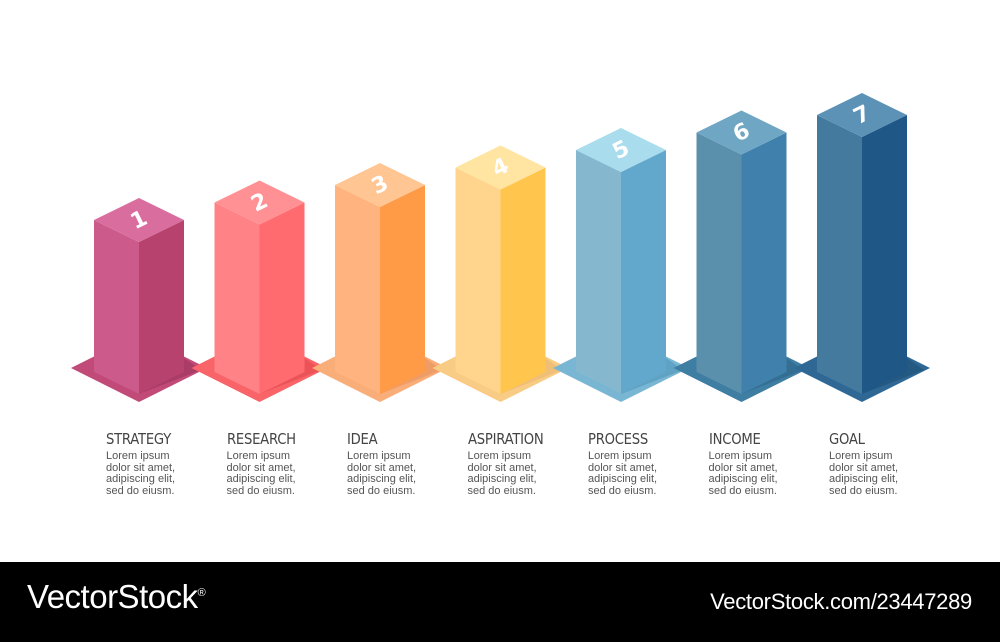 Image resolution: width=1000 pixels, height=642 pixels. I want to click on column-4: 4, so click(500, 273).